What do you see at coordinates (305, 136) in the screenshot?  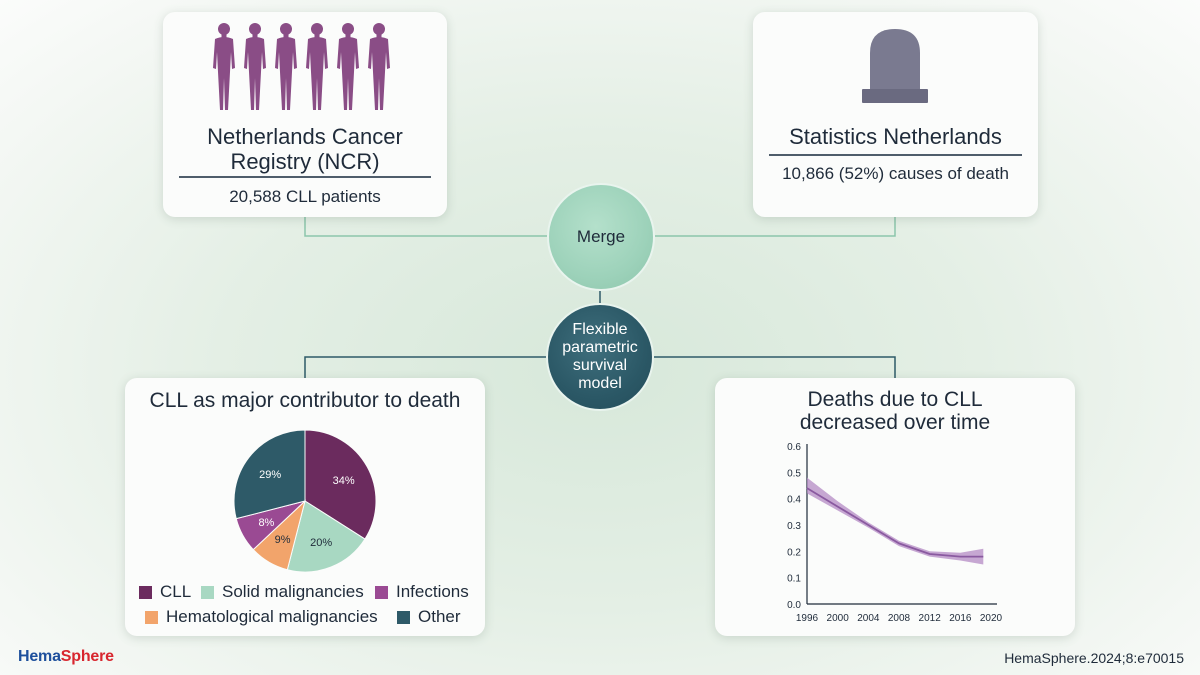 I see `ncr-title-line1: Netherlands Cancer` at bounding box center [305, 136].